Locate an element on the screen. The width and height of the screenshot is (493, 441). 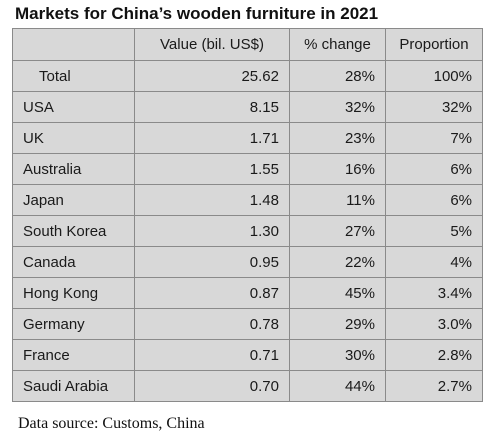
table-row: Australia 1.55 16% 6% is located at coordinates (247, 169).